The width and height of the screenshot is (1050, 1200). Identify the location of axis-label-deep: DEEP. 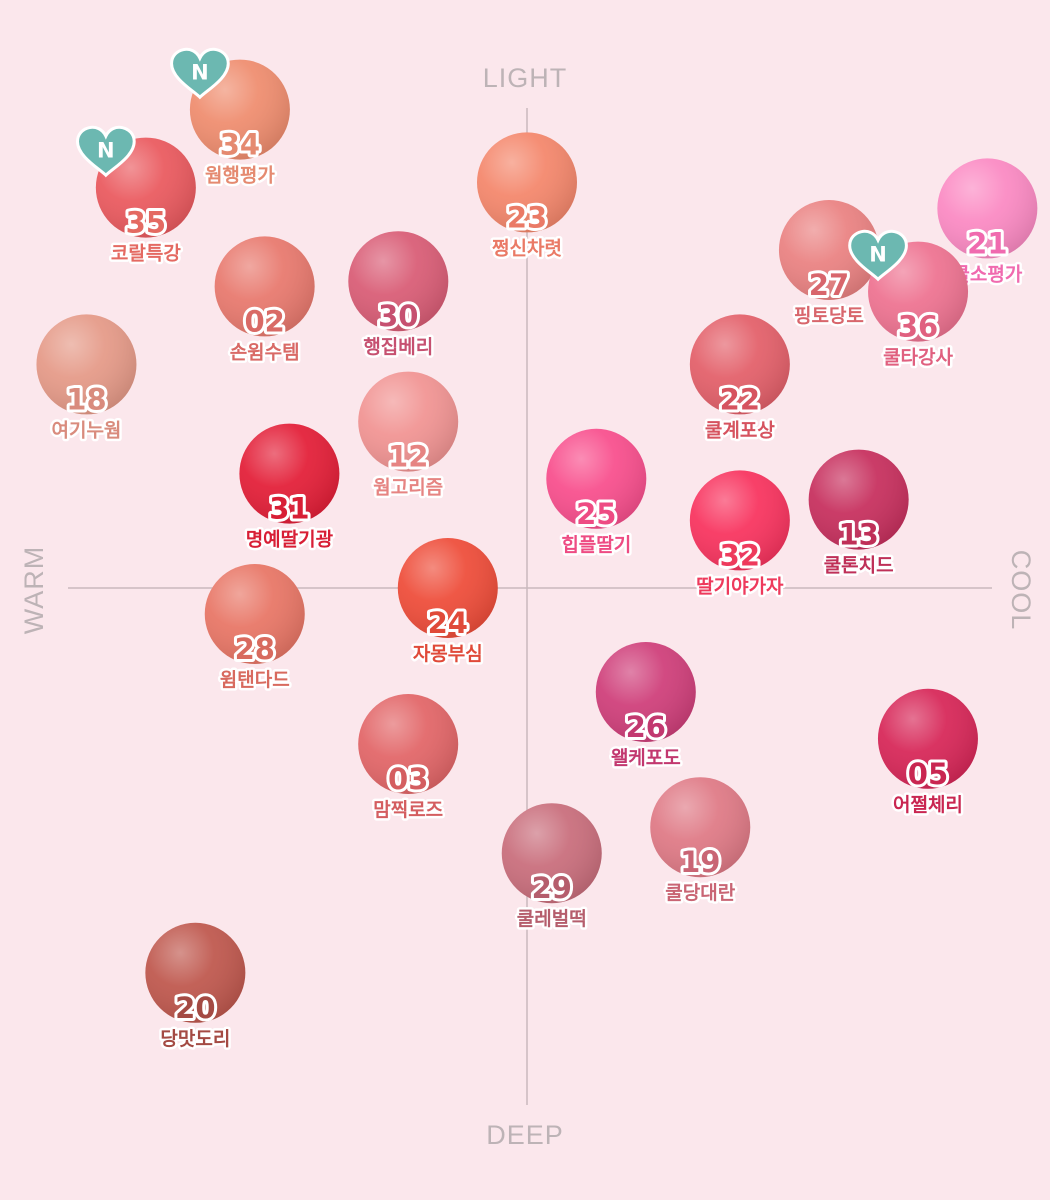
(525, 1135).